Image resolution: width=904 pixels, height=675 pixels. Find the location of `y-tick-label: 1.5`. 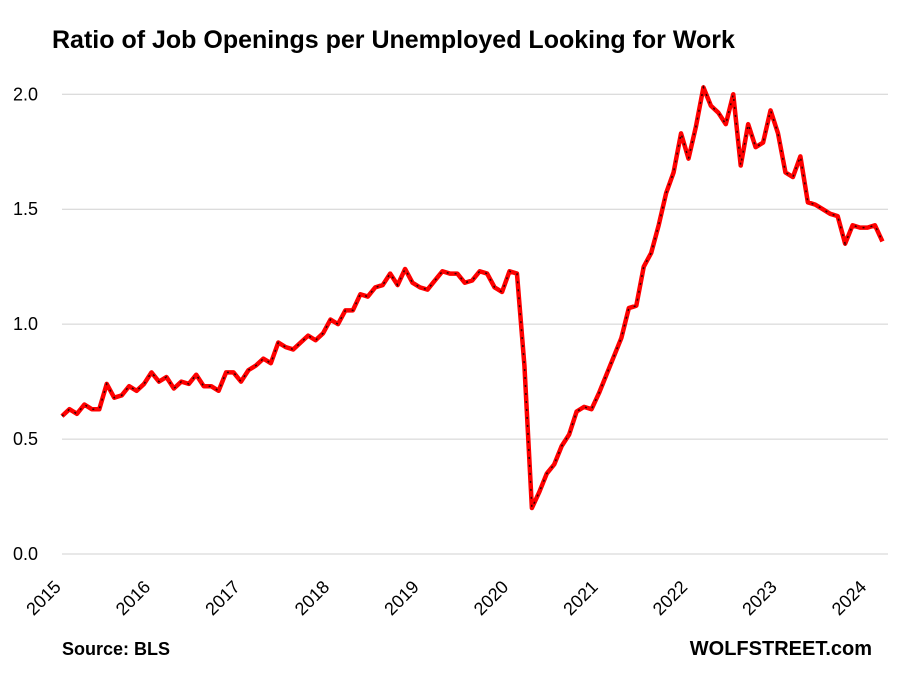

y-tick-label: 1.5 is located at coordinates (25, 209).